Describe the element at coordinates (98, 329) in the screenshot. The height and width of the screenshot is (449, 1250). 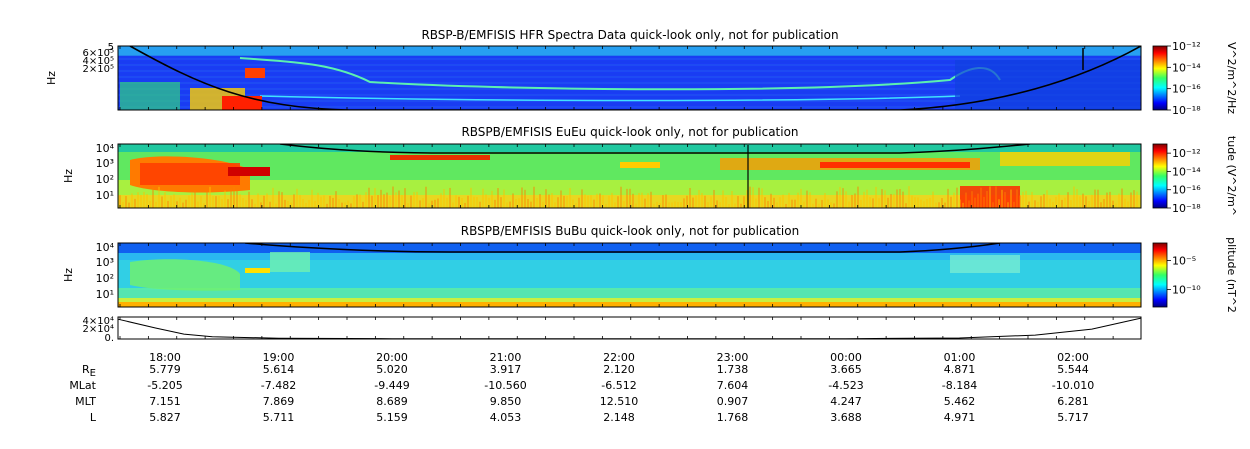
I see `line-ytick: 2×10⁴` at that location.